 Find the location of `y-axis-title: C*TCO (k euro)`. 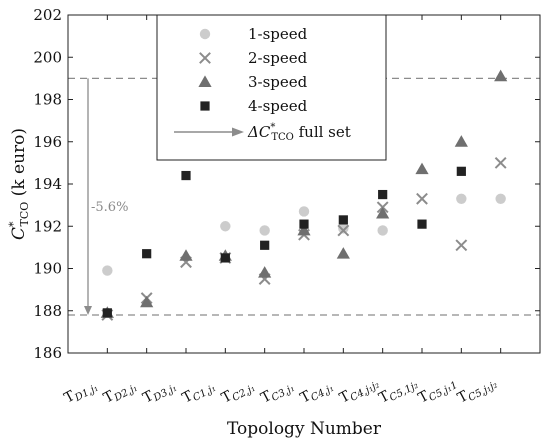

y-axis-title: C*TCO (k euro) is located at coordinates (19, 184).